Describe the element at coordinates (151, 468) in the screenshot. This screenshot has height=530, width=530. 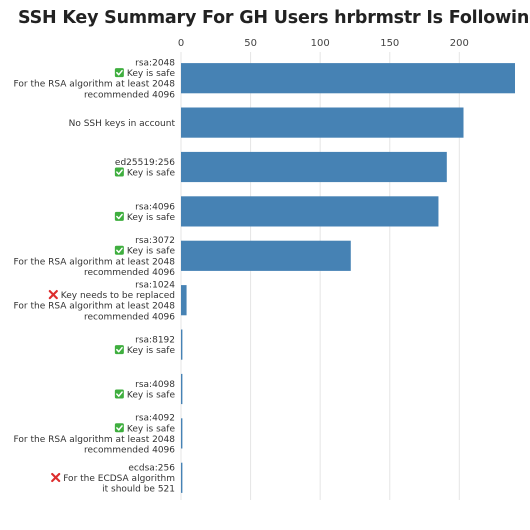
I see `category-label-line: ecdsa:256` at that location.